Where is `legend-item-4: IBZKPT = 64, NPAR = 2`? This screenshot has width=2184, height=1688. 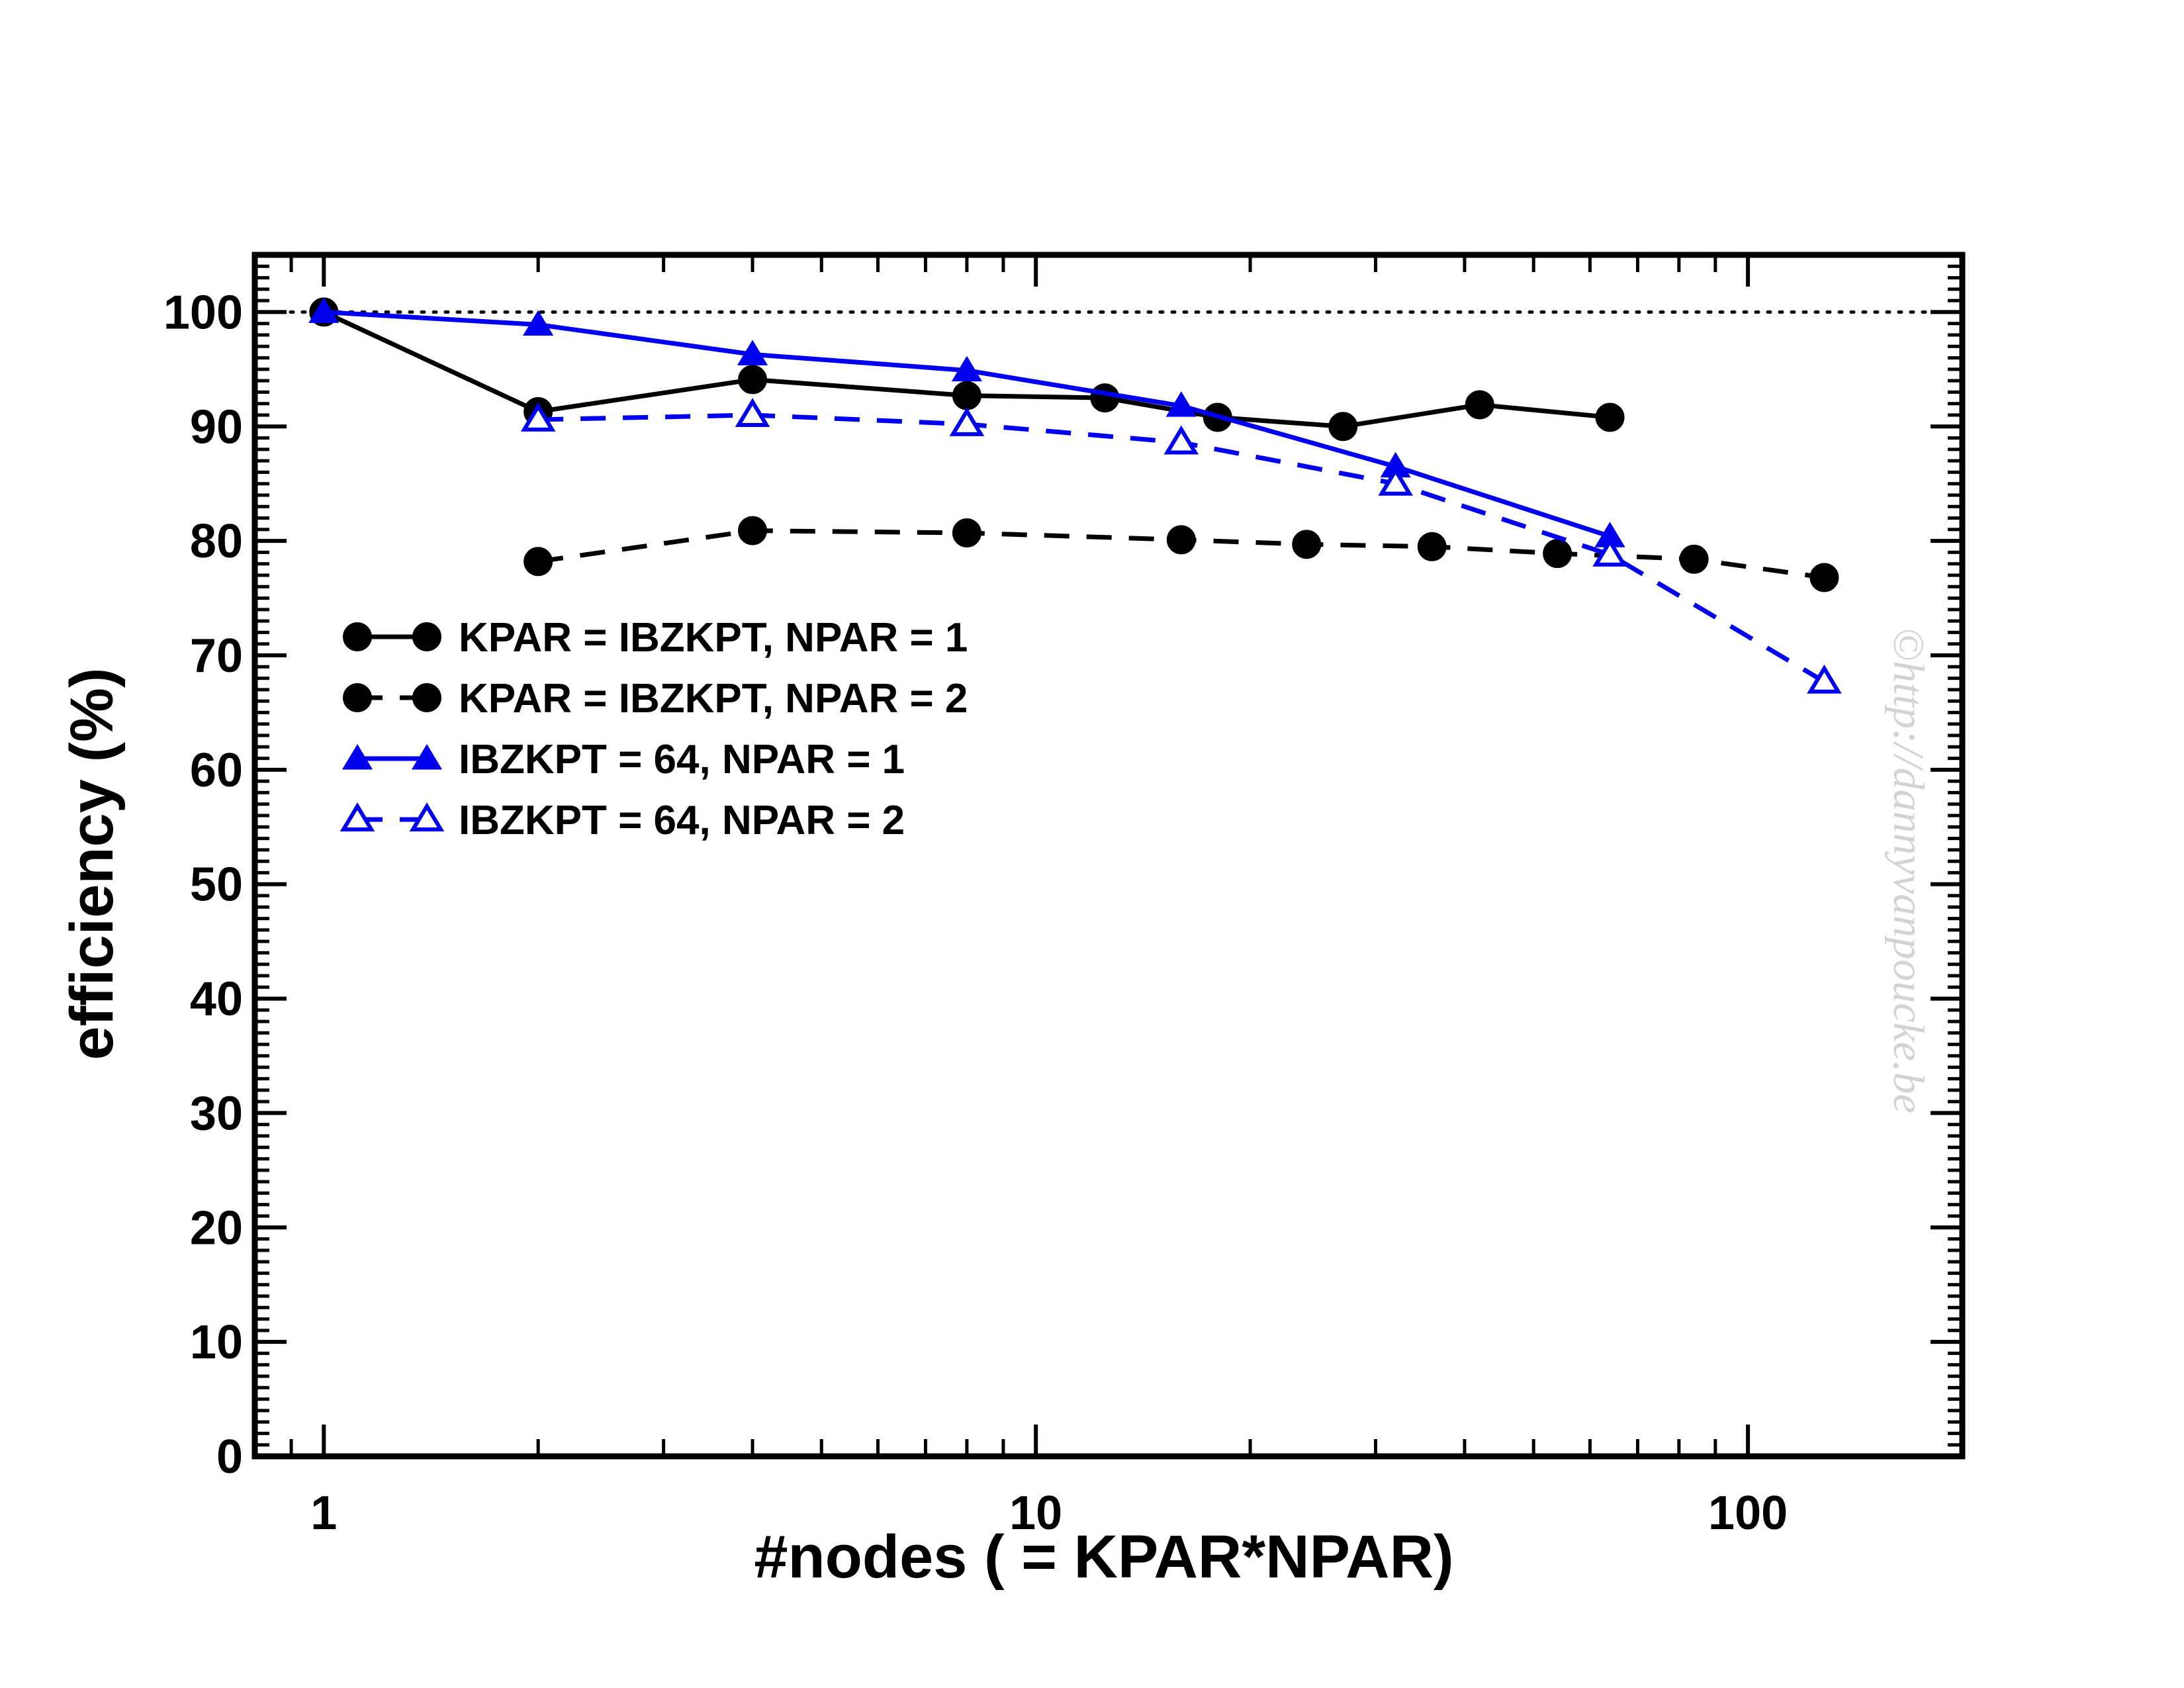 legend-item-4: IBZKPT = 64, NPAR = 2 is located at coordinates (622, 820).